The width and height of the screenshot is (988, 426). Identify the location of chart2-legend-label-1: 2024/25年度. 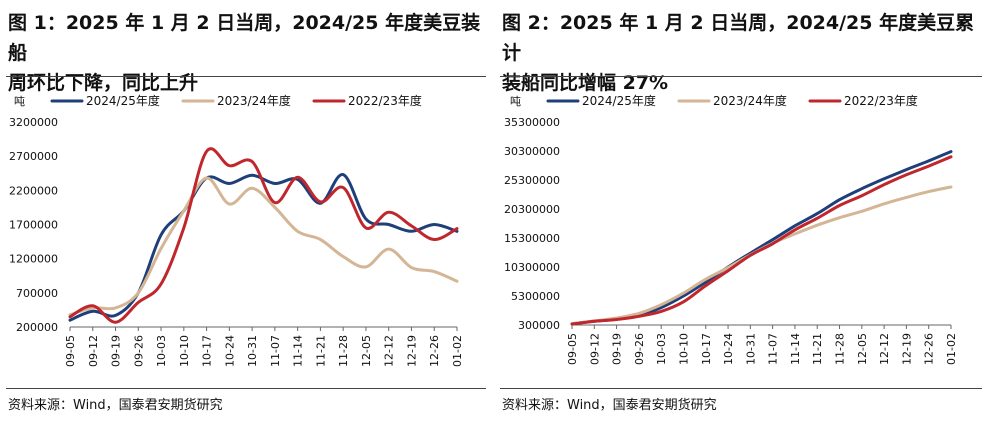
(619, 100).